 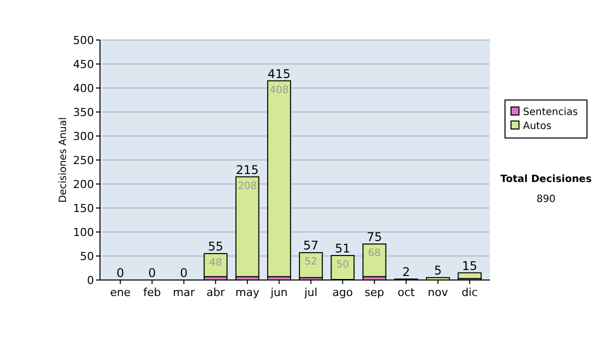 I want to click on y-tick-label: 100, so click(x=83, y=232).